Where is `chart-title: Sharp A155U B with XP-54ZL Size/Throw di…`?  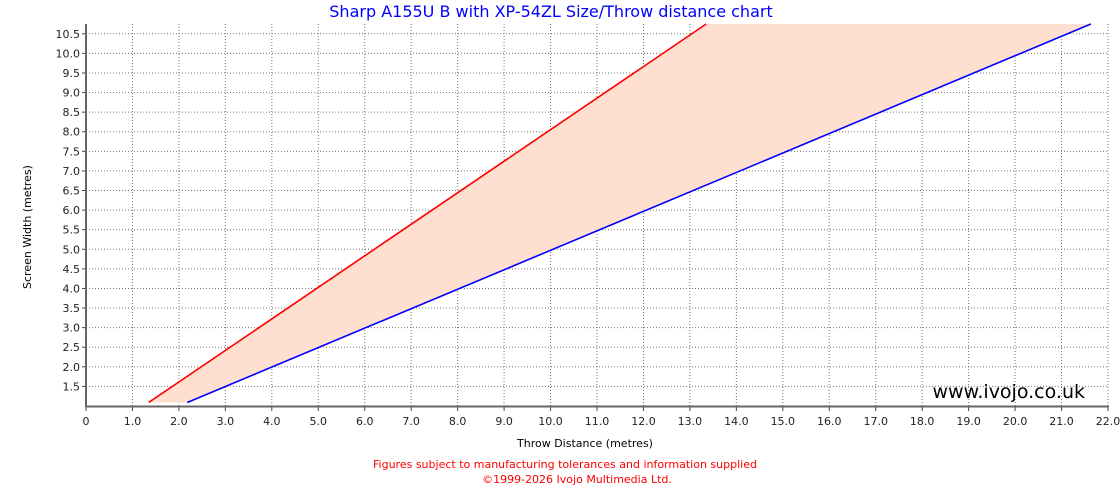
chart-title: Sharp A155U B with XP-54ZL Size/Throw di… is located at coordinates (550, 11).